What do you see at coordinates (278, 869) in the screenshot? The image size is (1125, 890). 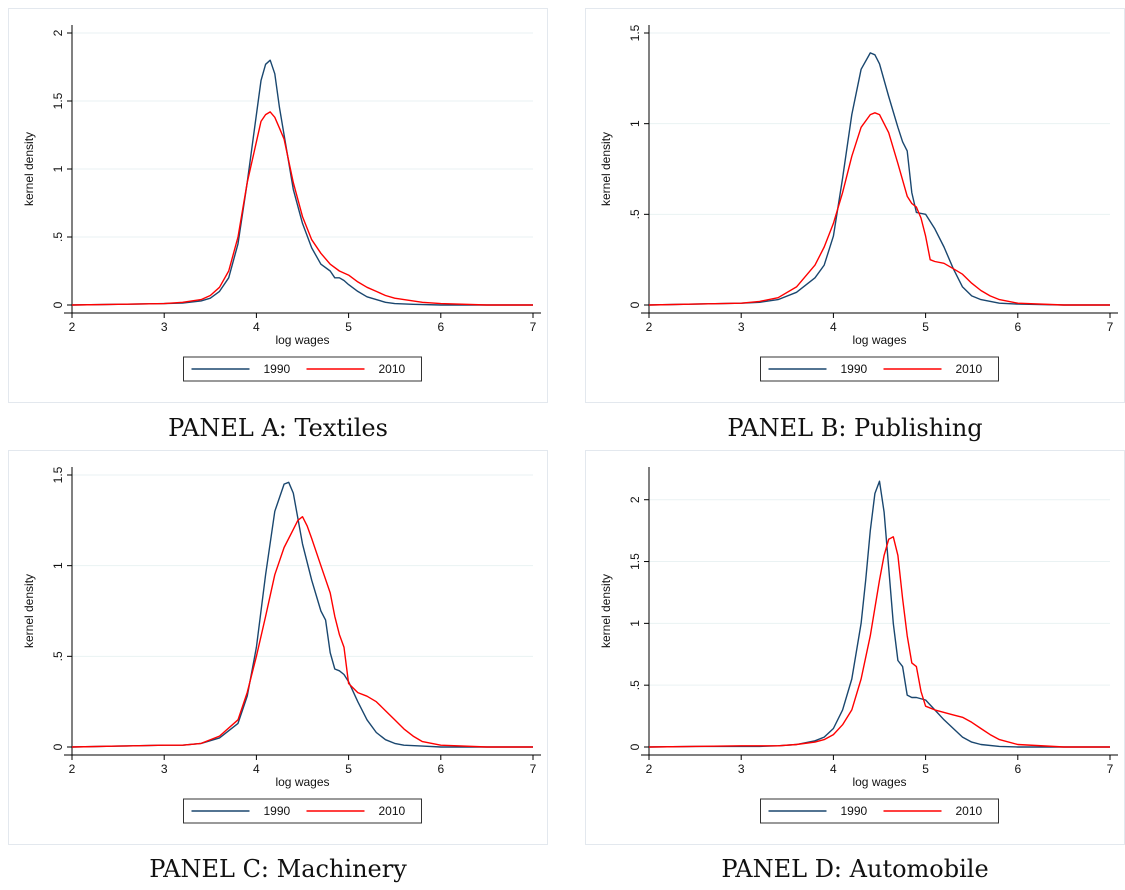 I see `panel-caption: PANEL C: Machinery` at bounding box center [278, 869].